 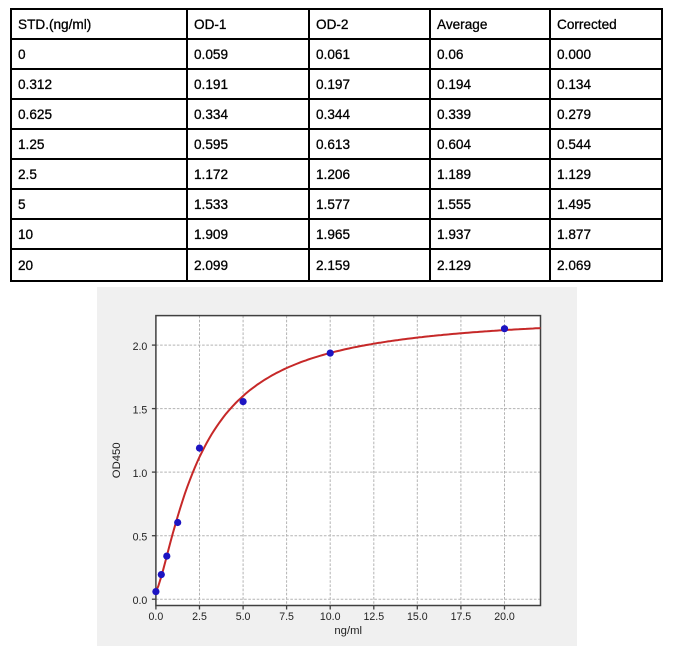 What do you see at coordinates (348, 631) in the screenshot?
I see `svg-text: ng/ml` at bounding box center [348, 631].